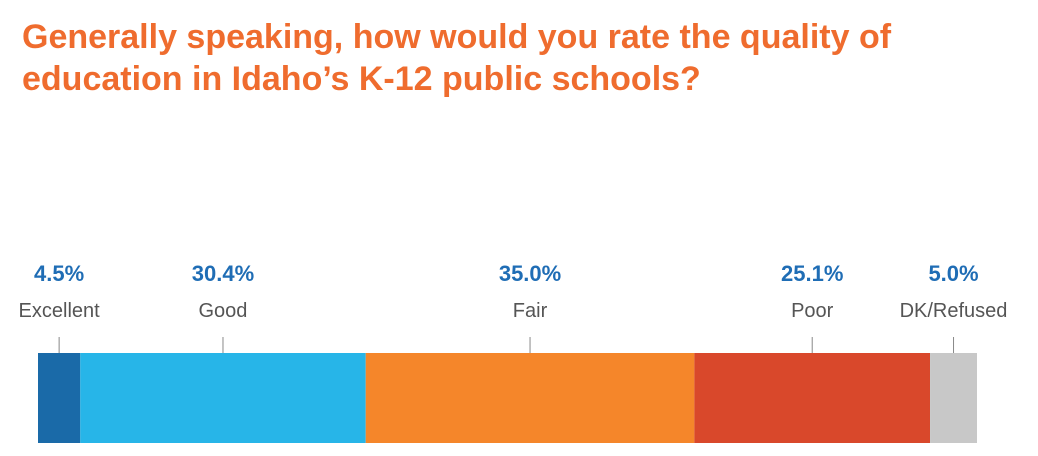 The width and height of the screenshot is (1038, 456). What do you see at coordinates (812, 311) in the screenshot?
I see `category-label: Poor` at bounding box center [812, 311].